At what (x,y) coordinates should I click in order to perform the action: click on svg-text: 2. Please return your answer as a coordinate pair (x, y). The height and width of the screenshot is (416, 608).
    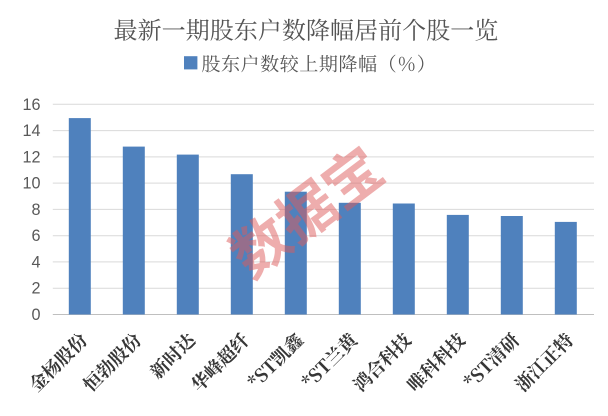
    Looking at the image, I should click on (35, 289).